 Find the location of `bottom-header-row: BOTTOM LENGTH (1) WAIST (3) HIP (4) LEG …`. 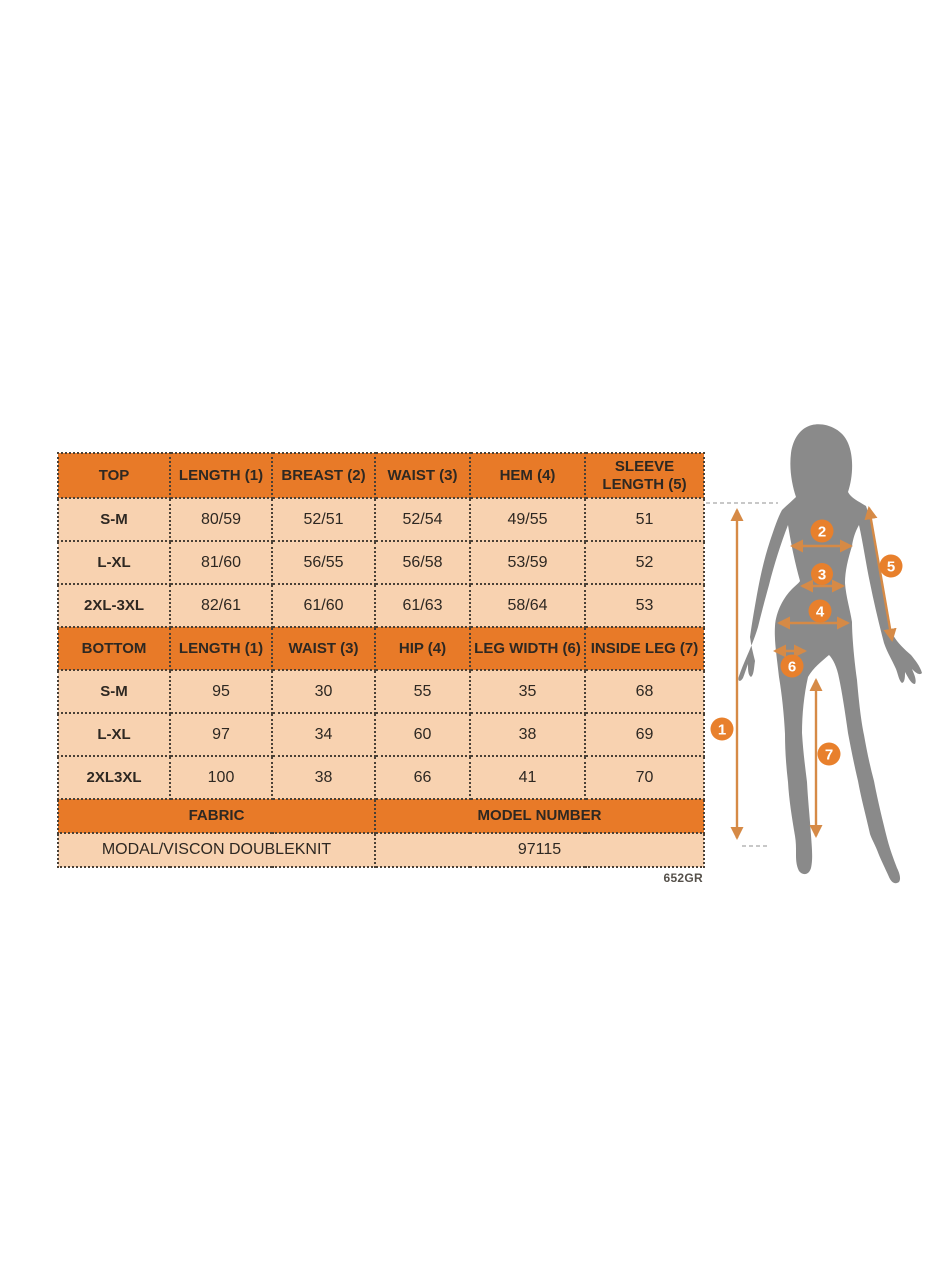

bottom-header-row: BOTTOM LENGTH (1) WAIST (3) HIP (4) LEG … is located at coordinates (381, 648).